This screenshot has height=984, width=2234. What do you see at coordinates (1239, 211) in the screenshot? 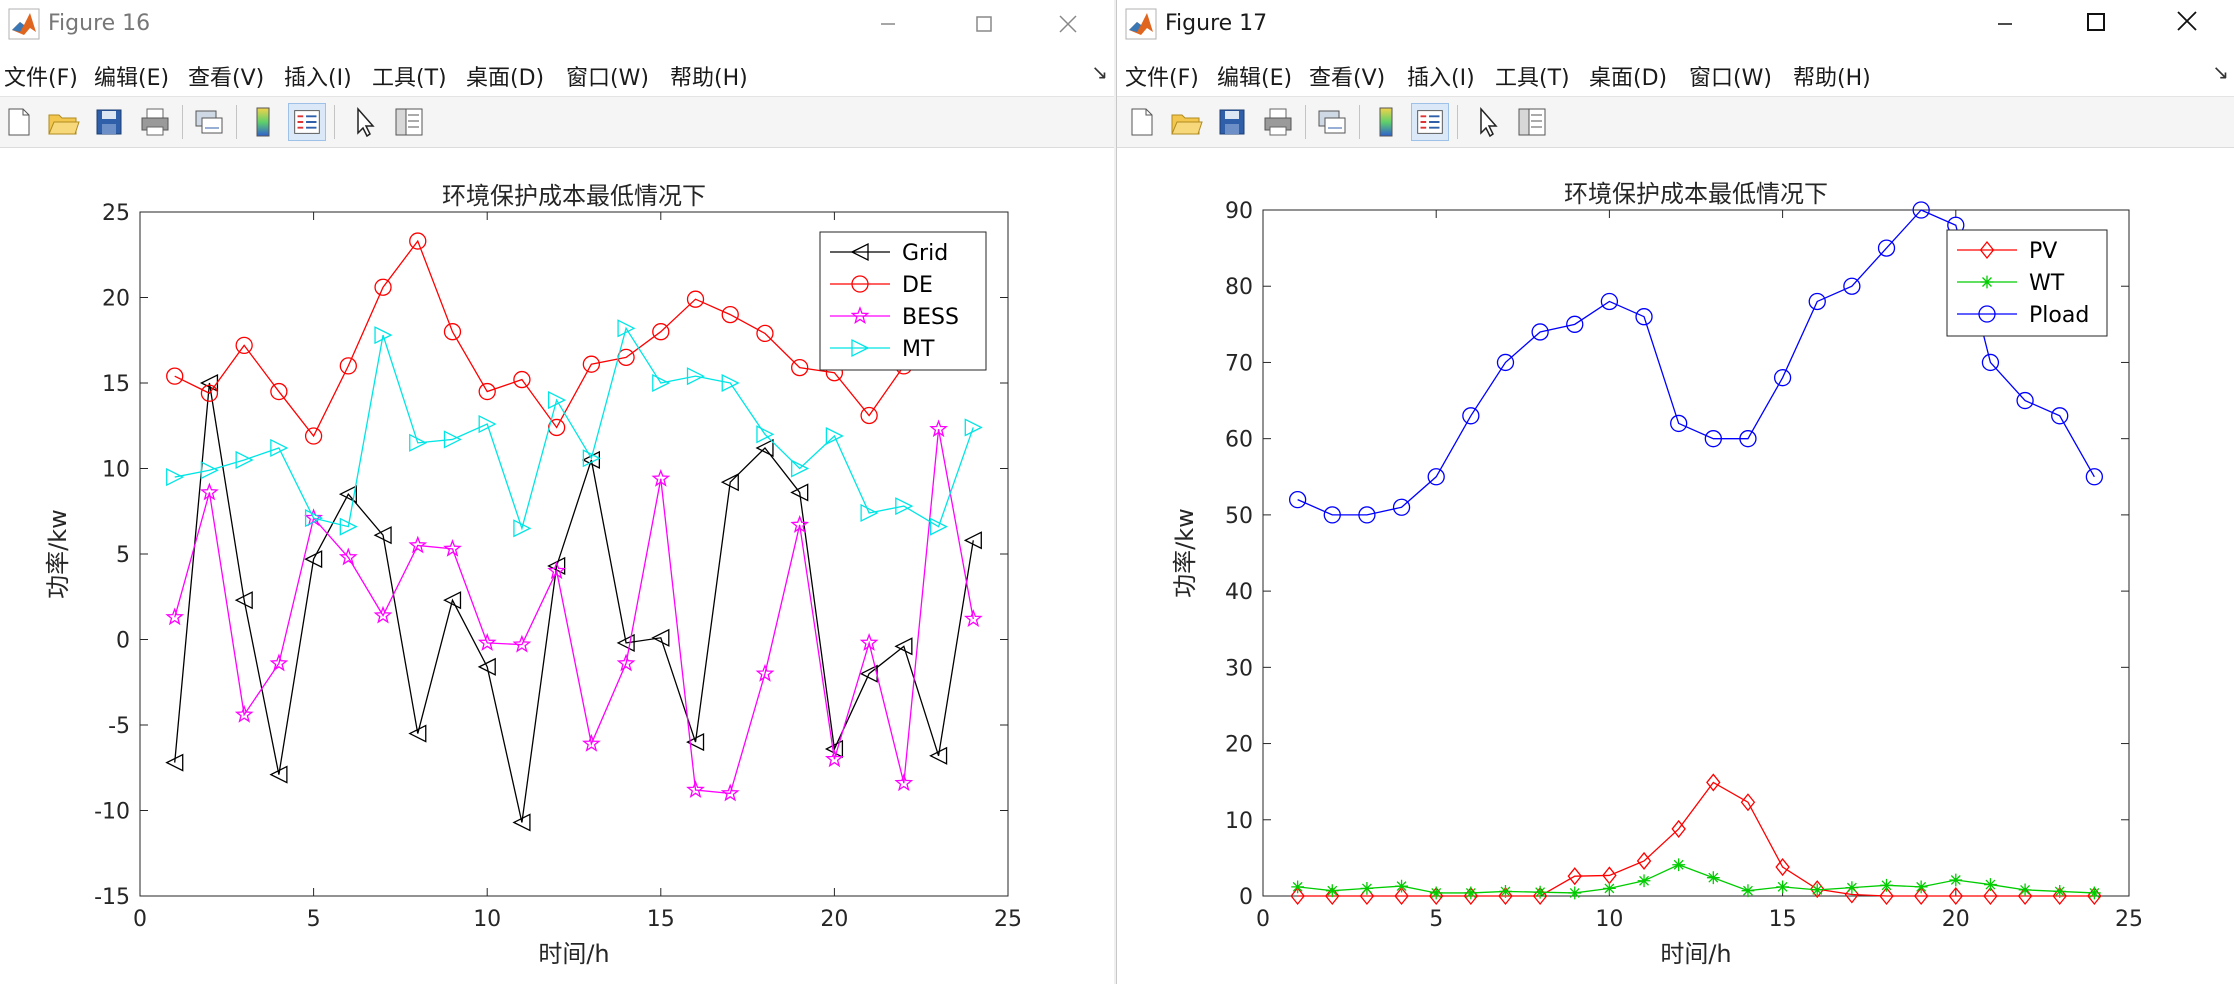
I see `y-tick-label: 90` at bounding box center [1239, 211].